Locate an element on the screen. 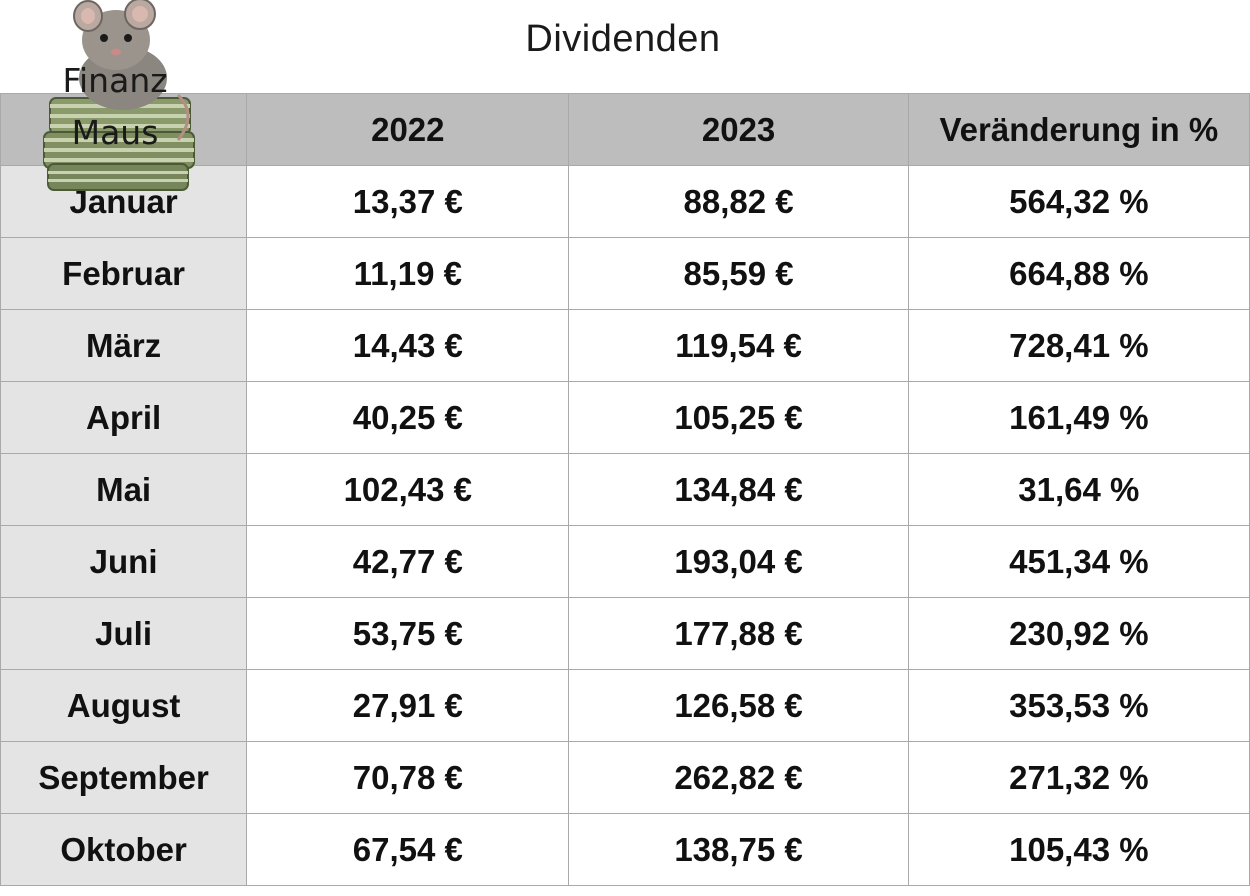 Image resolution: width=1250 pixels, height=896 pixels. table-row: Mai 102,43 € 134,84 € 31,64 % is located at coordinates (625, 489).